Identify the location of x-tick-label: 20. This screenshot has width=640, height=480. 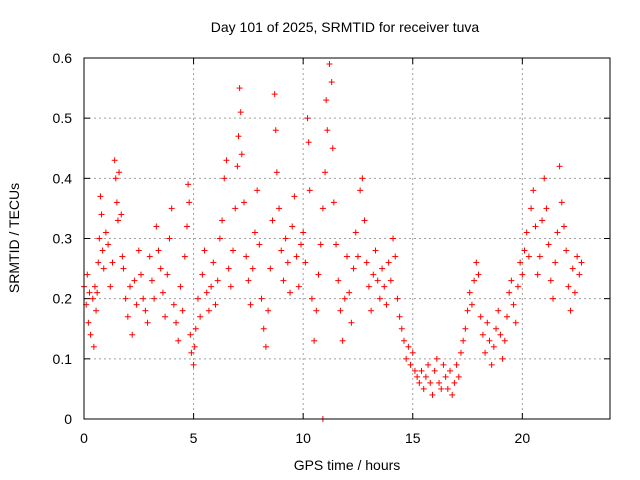
(523, 438).